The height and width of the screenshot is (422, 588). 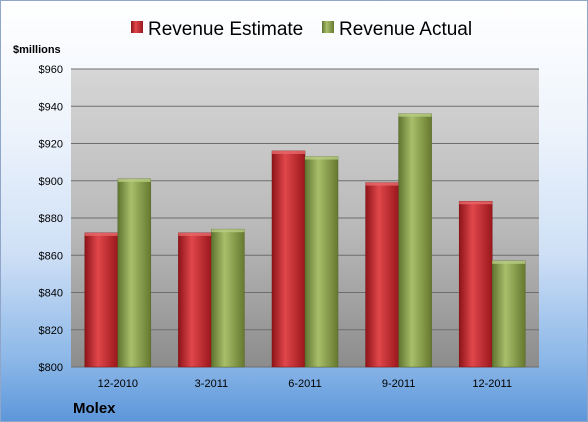 I want to click on y-tick-label: $840, so click(x=51, y=294).